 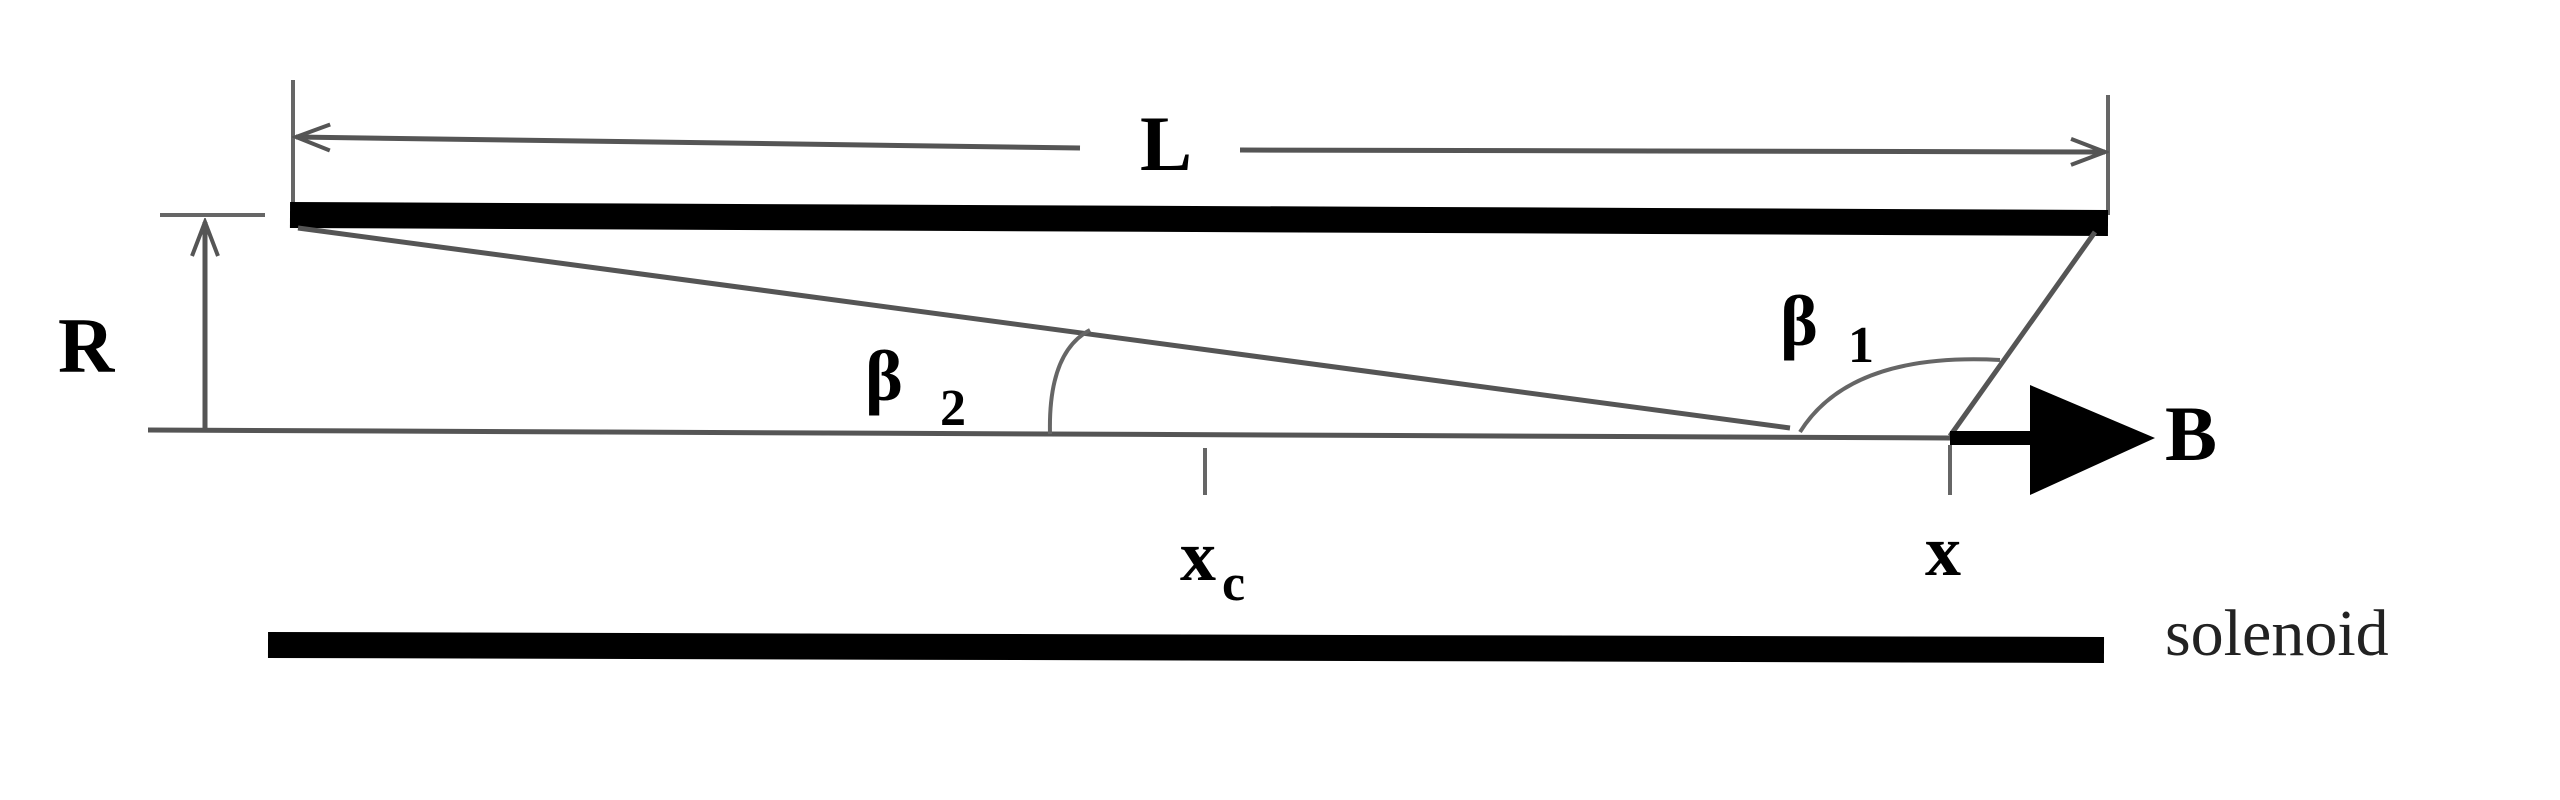 I want to click on length-label: L, so click(x=1166, y=143).